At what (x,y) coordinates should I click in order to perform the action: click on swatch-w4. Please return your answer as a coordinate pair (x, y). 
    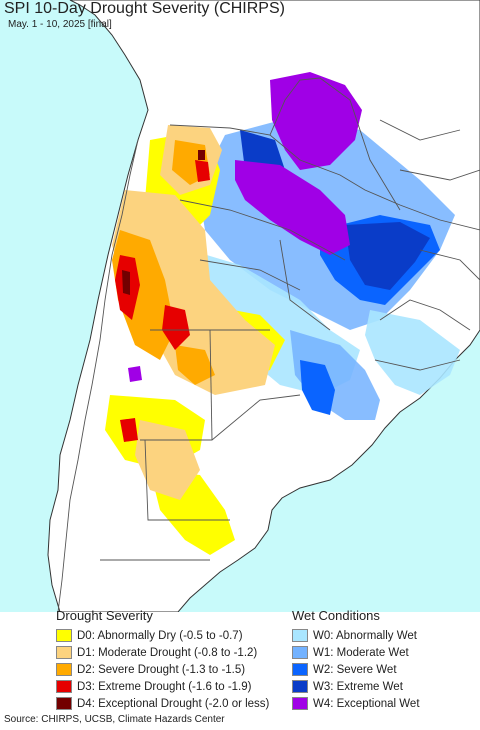
    Looking at the image, I should click on (300, 703).